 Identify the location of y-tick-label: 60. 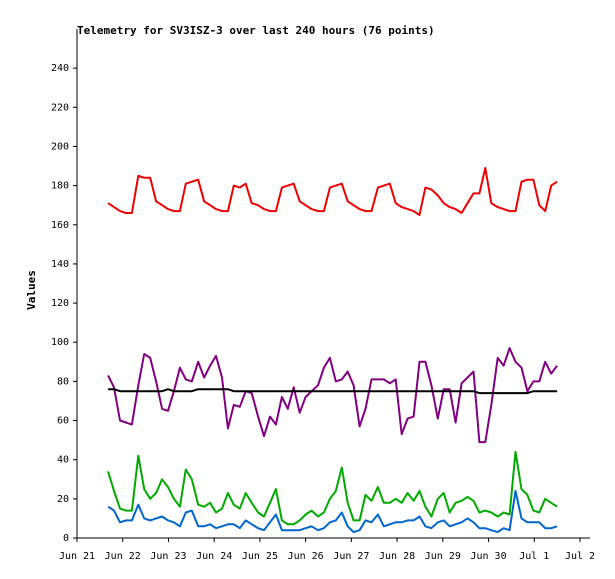
(63, 421).